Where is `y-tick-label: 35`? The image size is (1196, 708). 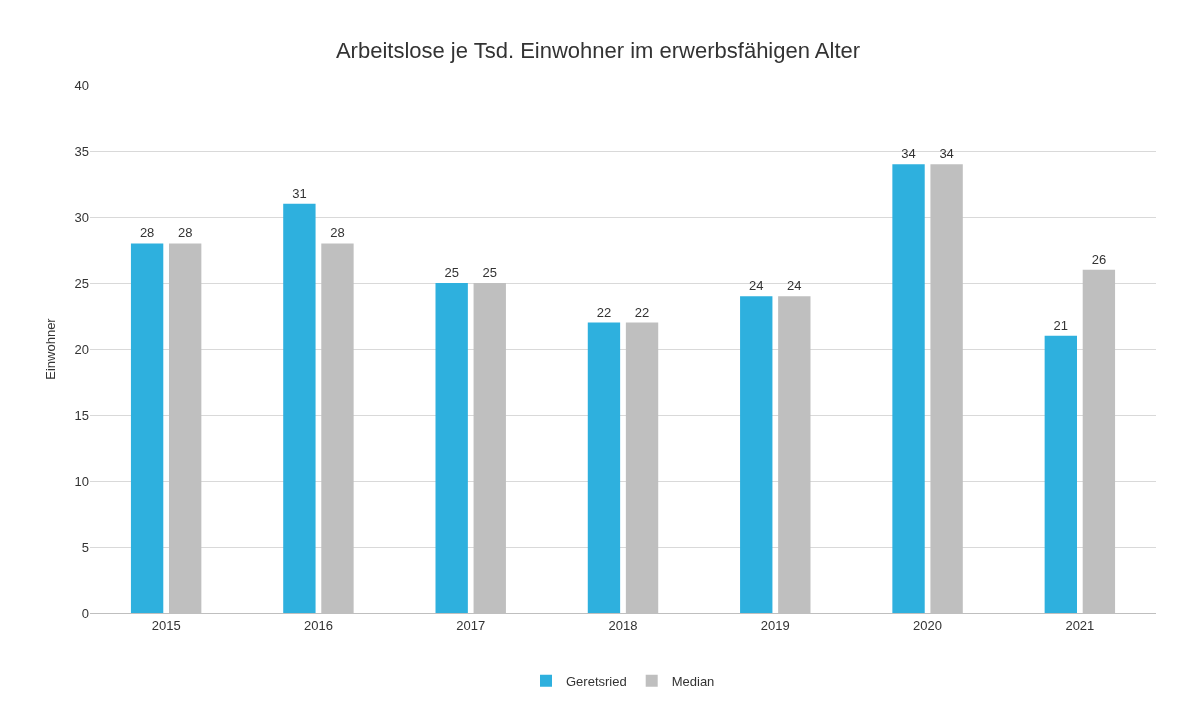 y-tick-label: 35 is located at coordinates (81, 151).